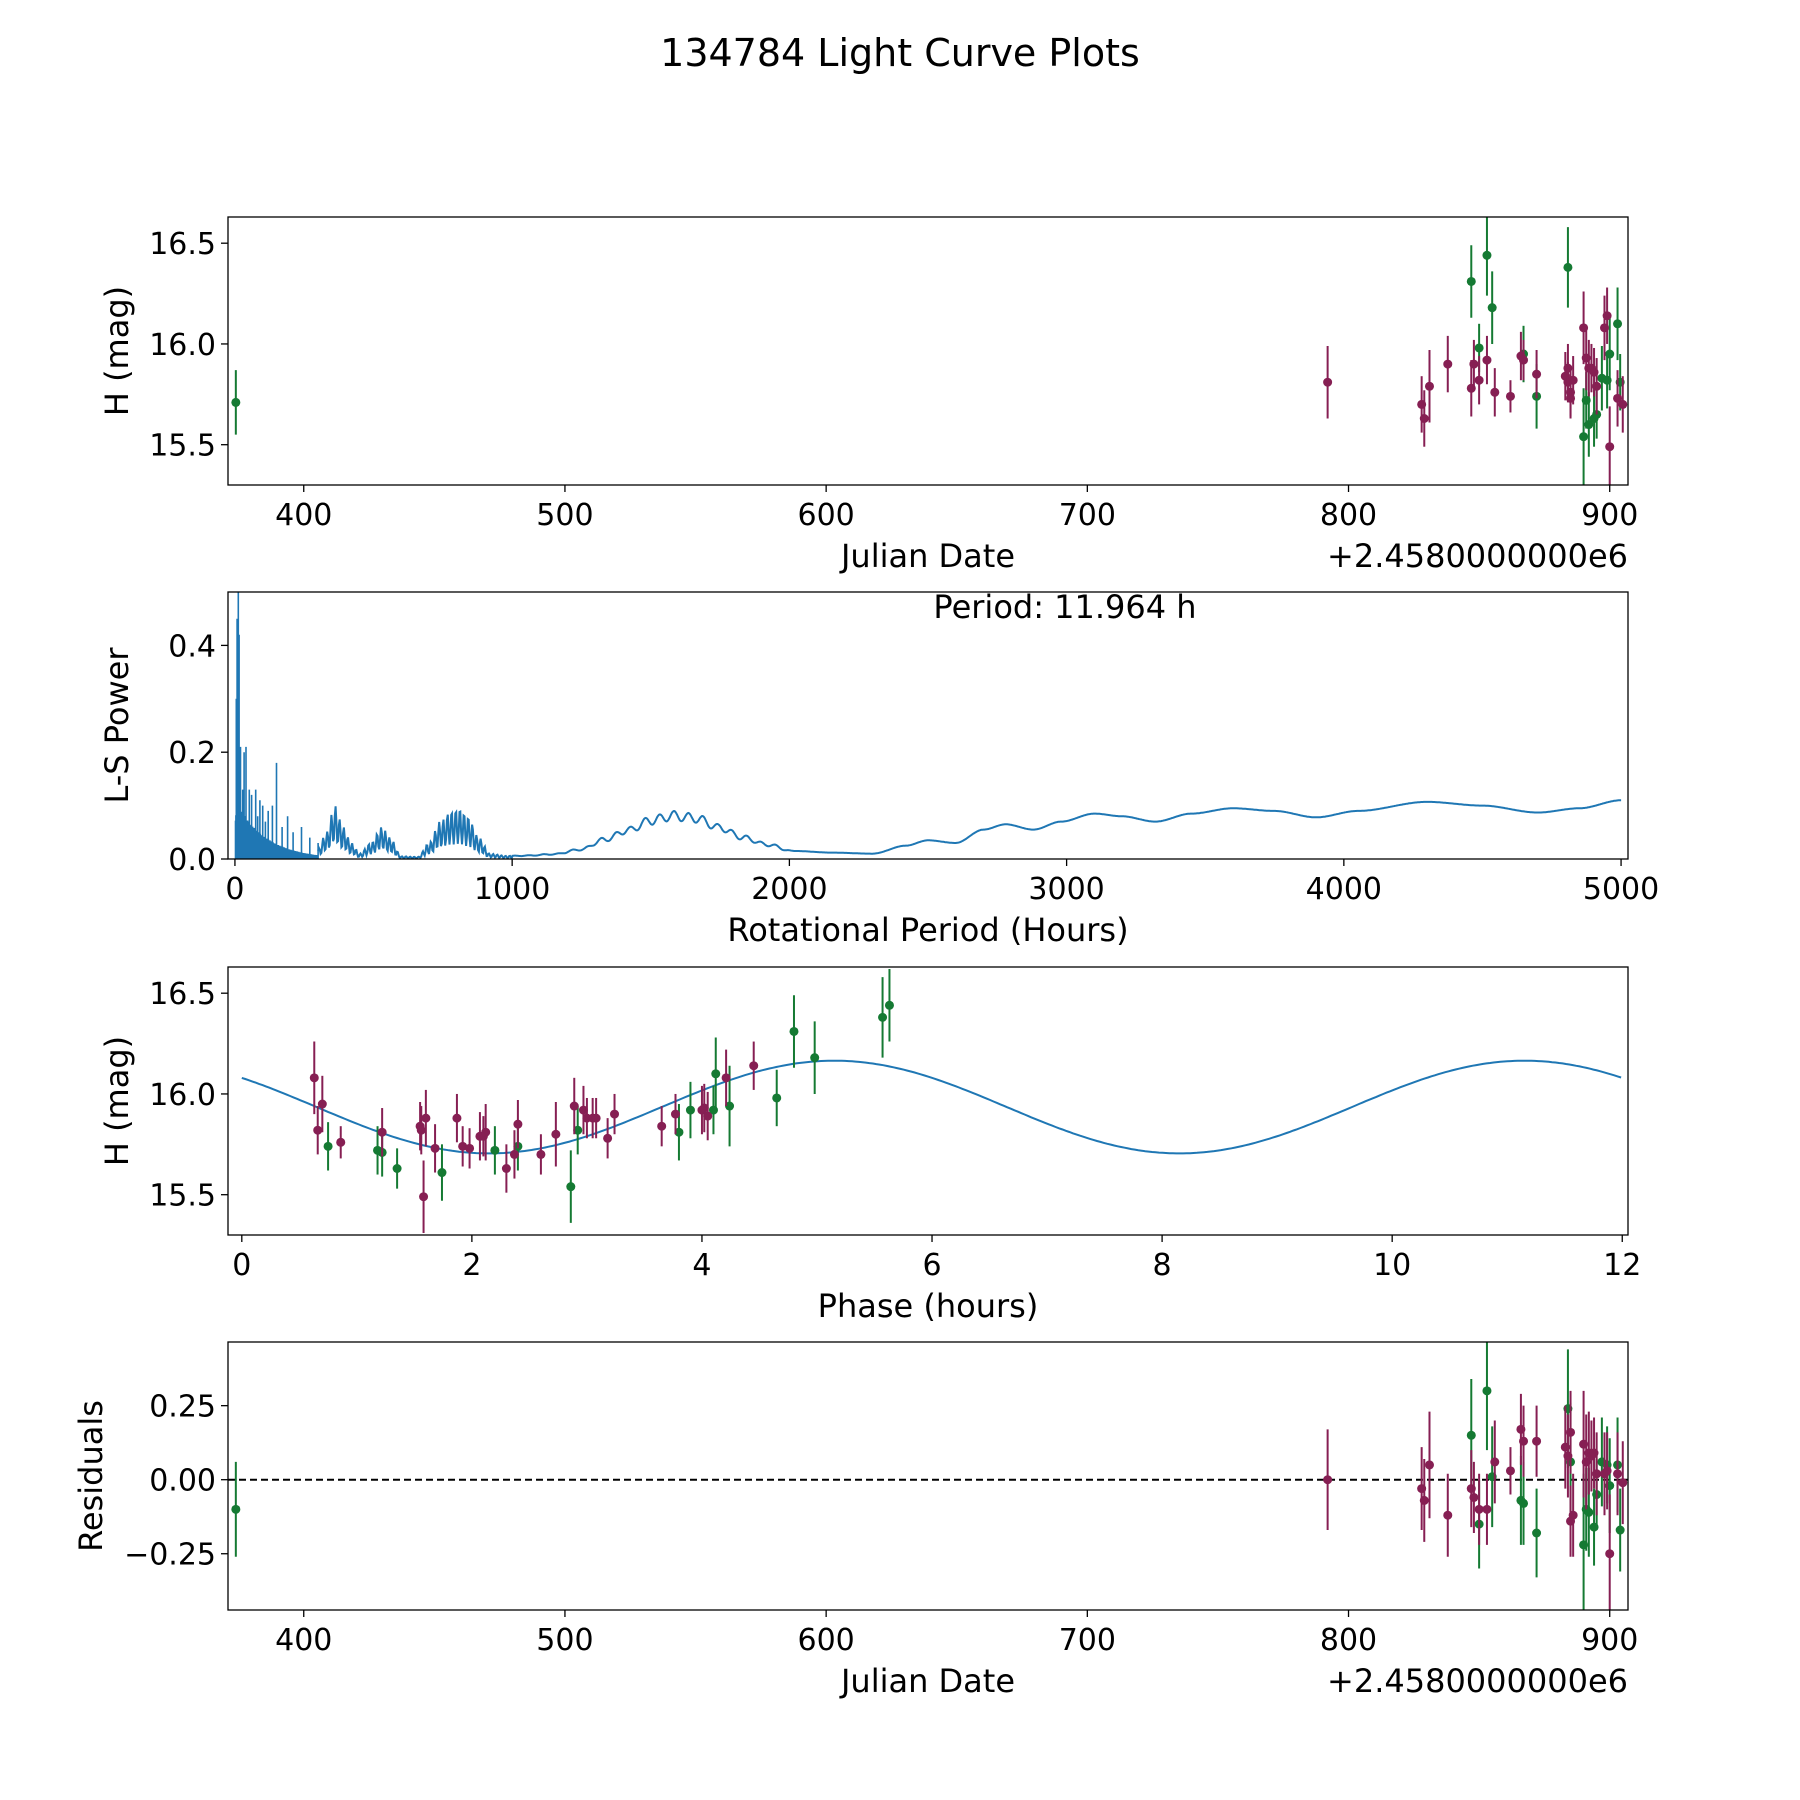 This screenshot has height=1800, width=1800. I want to click on x-tick-label: 700, so click(1087, 1640).